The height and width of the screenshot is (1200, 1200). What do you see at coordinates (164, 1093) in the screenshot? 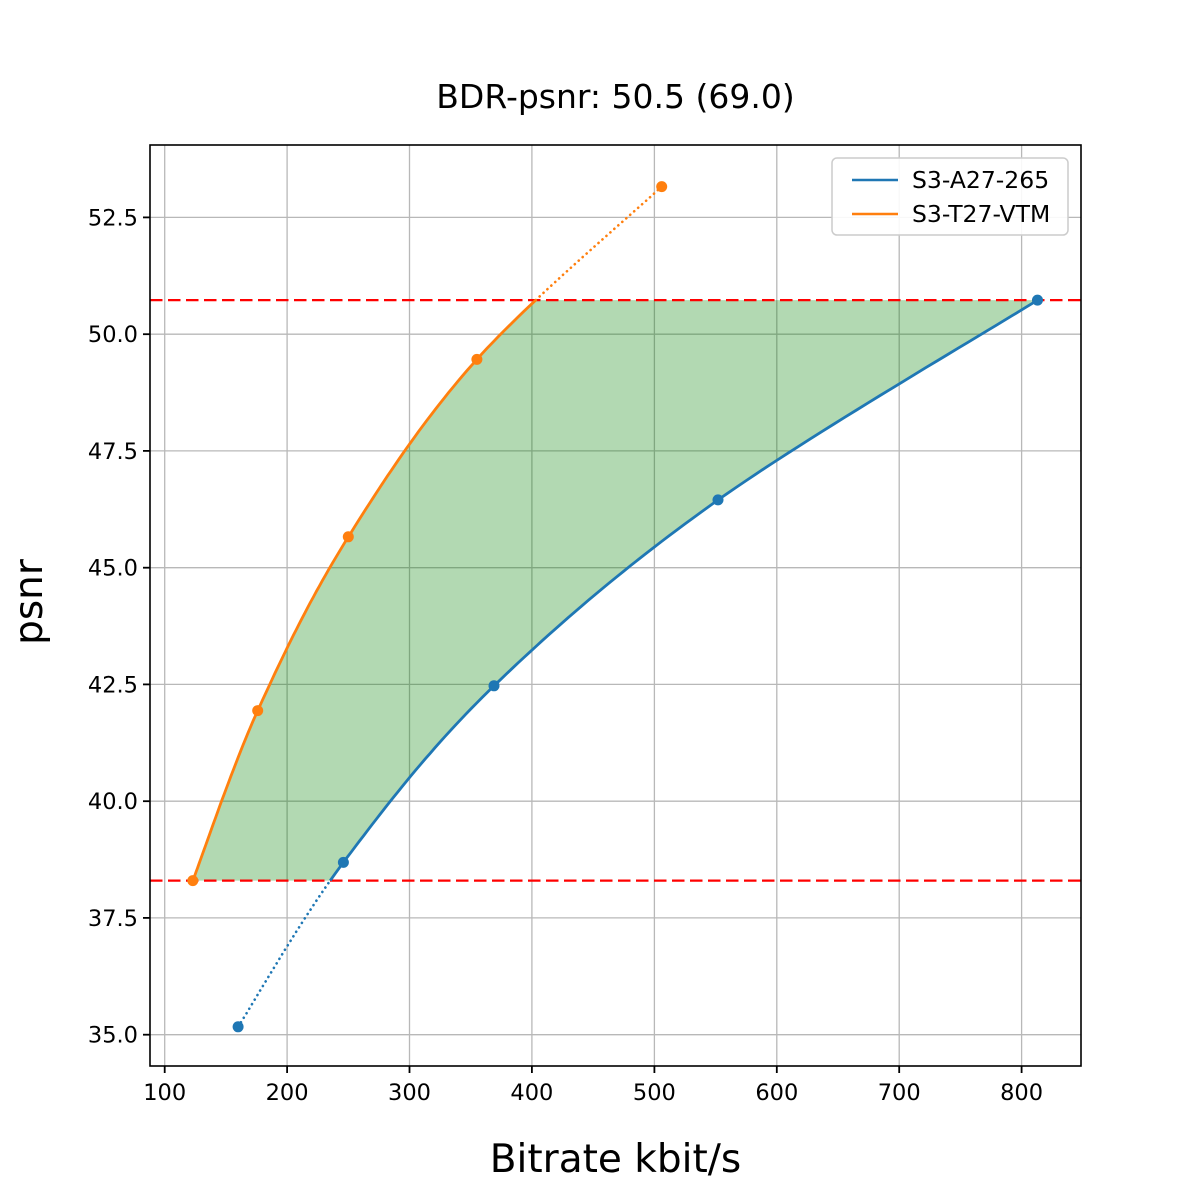
I see `x-tick-label-100: 100` at bounding box center [164, 1093].